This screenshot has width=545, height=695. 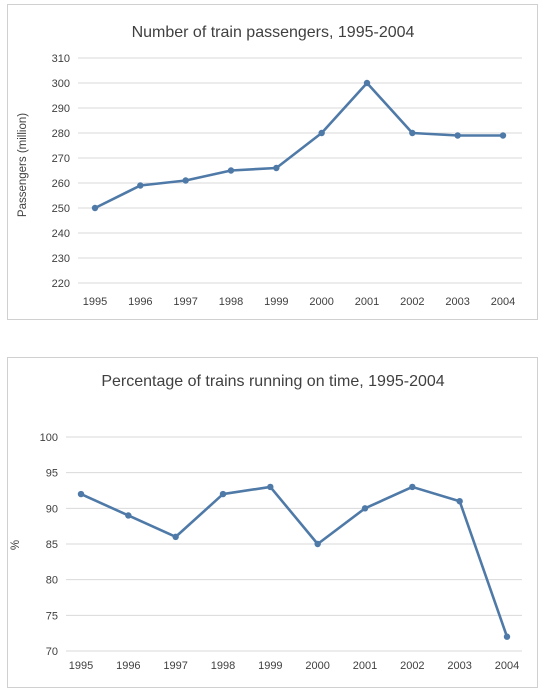 What do you see at coordinates (52, 509) in the screenshot?
I see `y-tick-label: 90` at bounding box center [52, 509].